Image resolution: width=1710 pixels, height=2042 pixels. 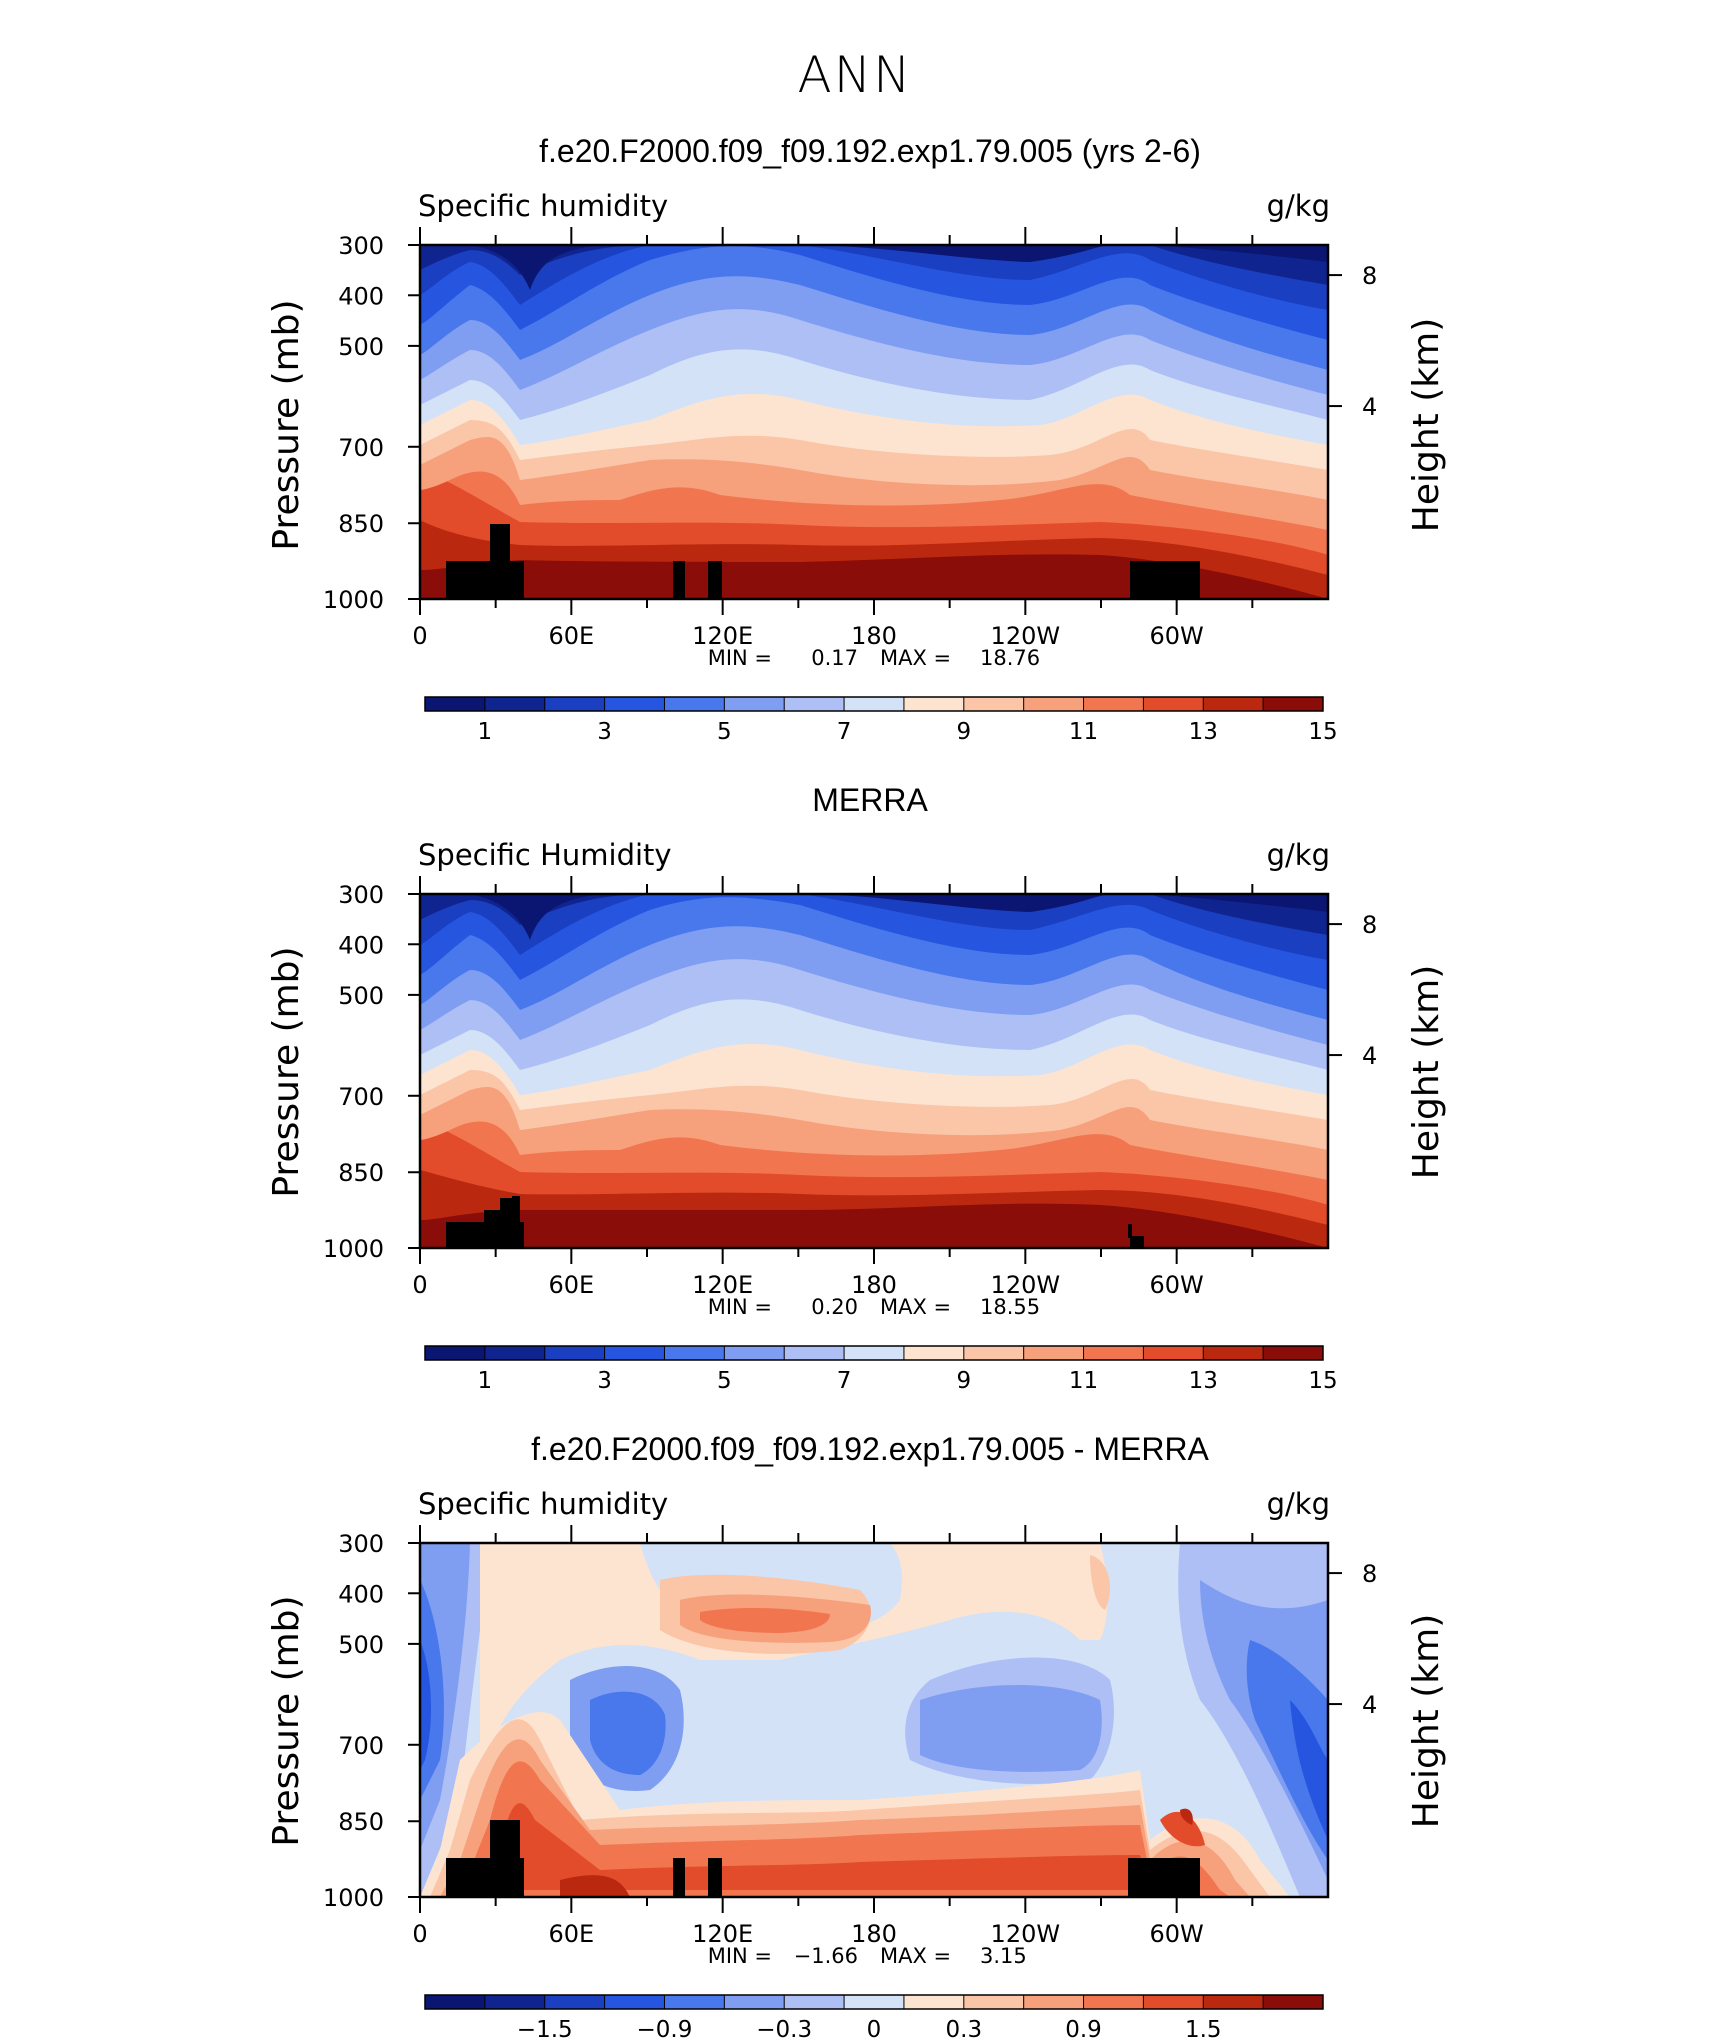 I want to click on colorbar-label: −1.5, so click(x=545, y=2027).